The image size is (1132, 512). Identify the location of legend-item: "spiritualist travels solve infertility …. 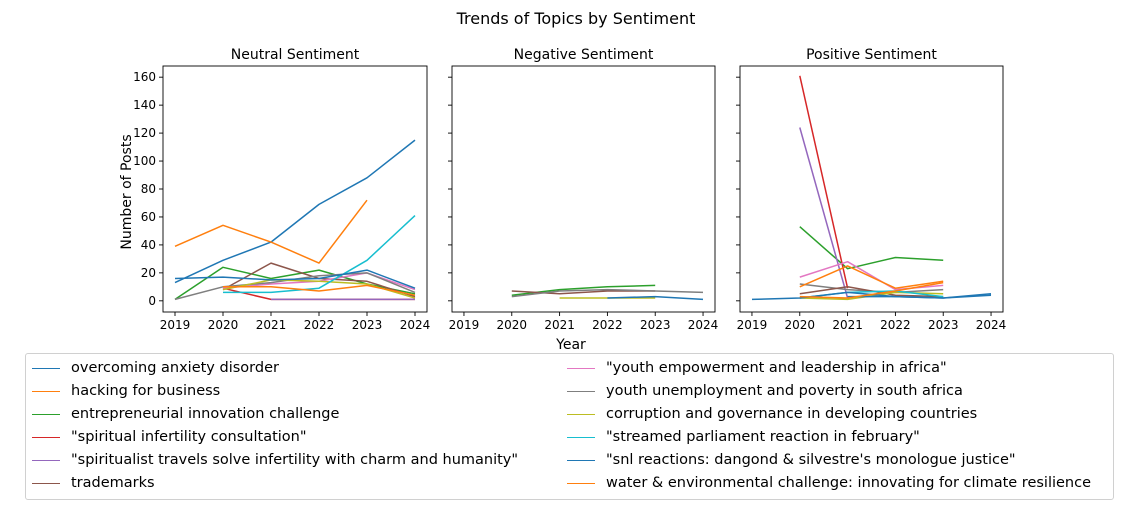
(275, 460).